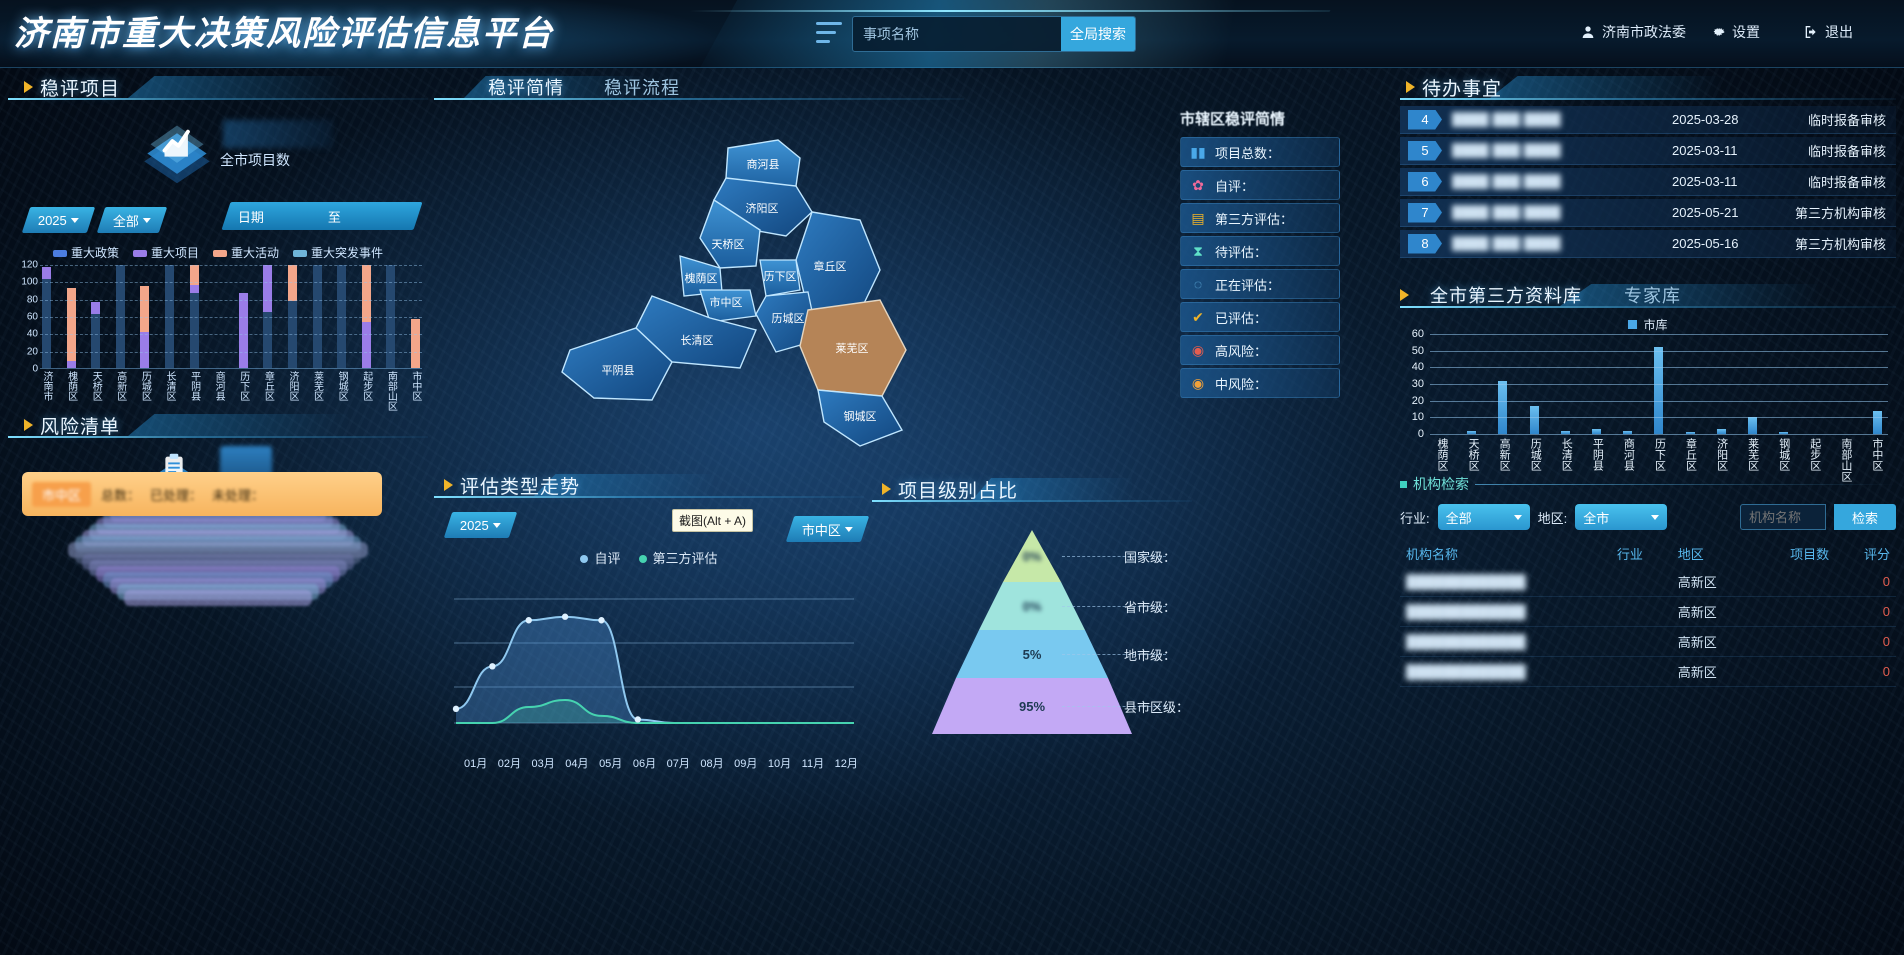 This screenshot has height=955, width=1904. I want to click on org-region-cell: 高新区, so click(1712, 641).